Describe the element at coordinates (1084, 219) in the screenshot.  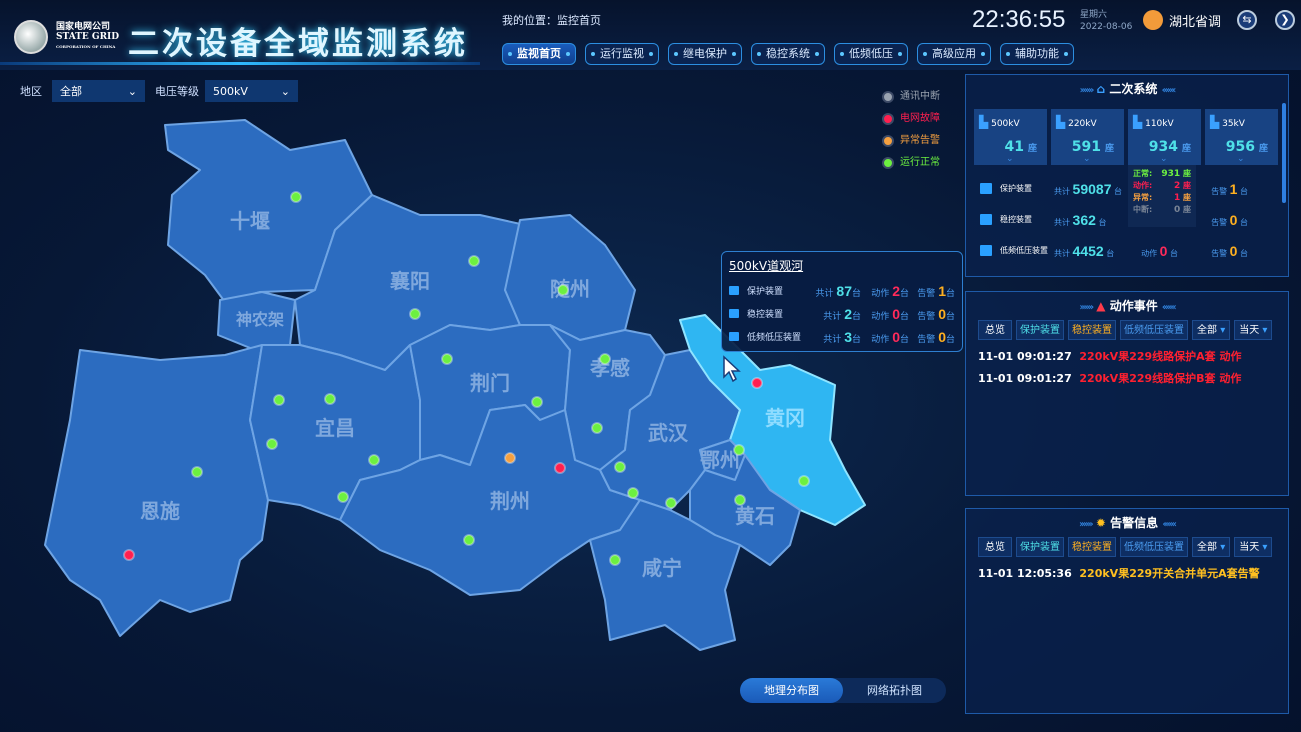
I see `total-value: 362` at that location.